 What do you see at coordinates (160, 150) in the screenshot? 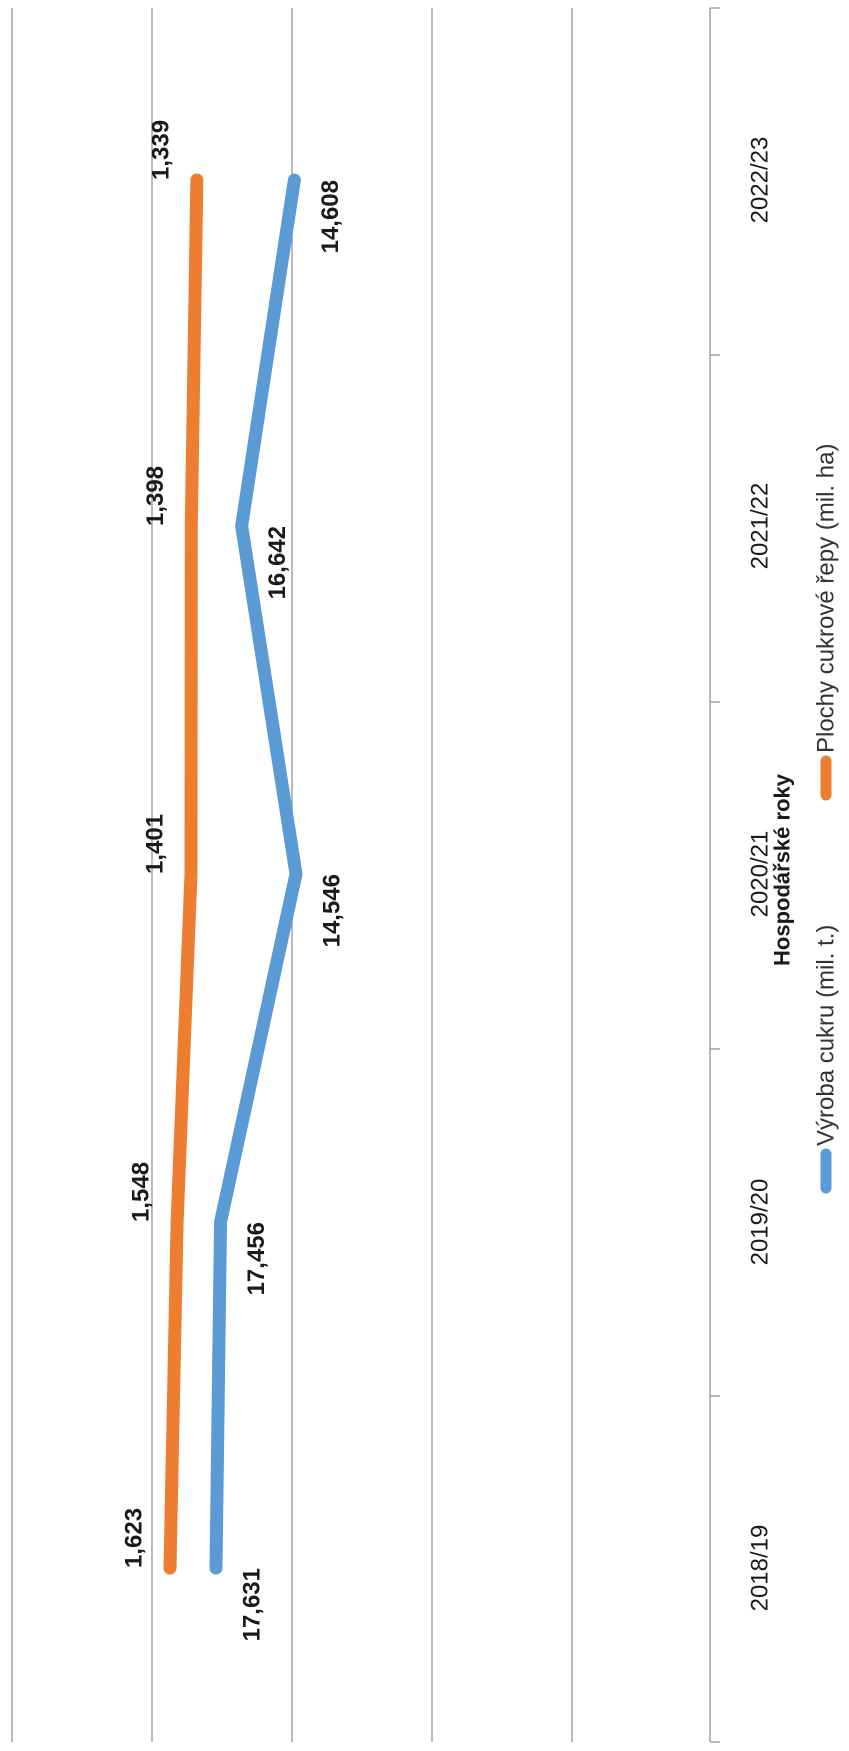
I see `data-label: 1,339` at bounding box center [160, 150].